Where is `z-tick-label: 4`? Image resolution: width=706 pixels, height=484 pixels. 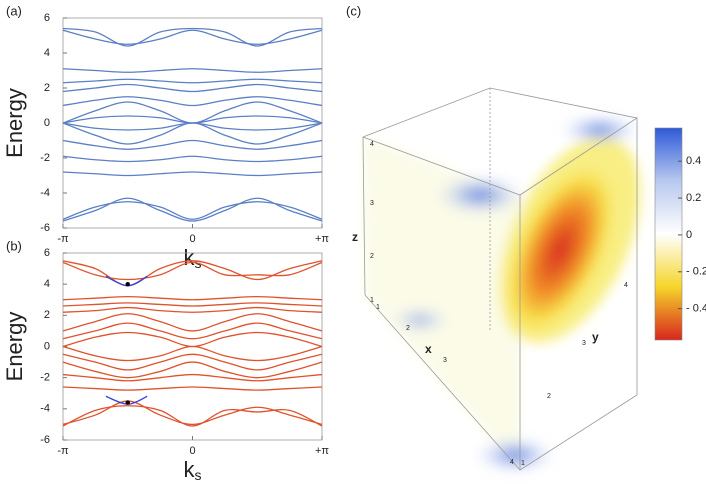 z-tick-label: 4 is located at coordinates (372, 144).